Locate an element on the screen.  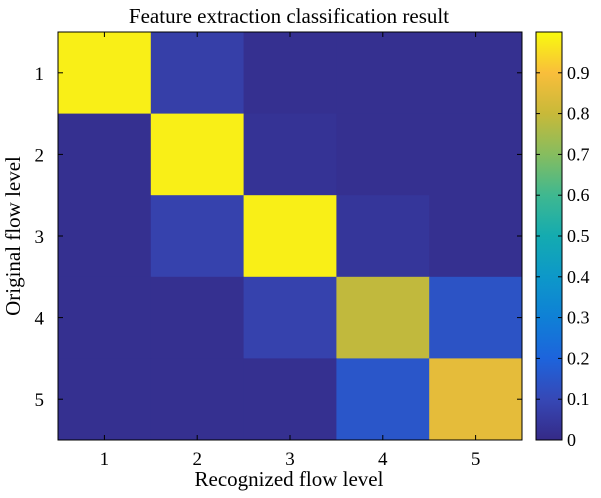
x-tick-label: 2 is located at coordinates (197, 459).